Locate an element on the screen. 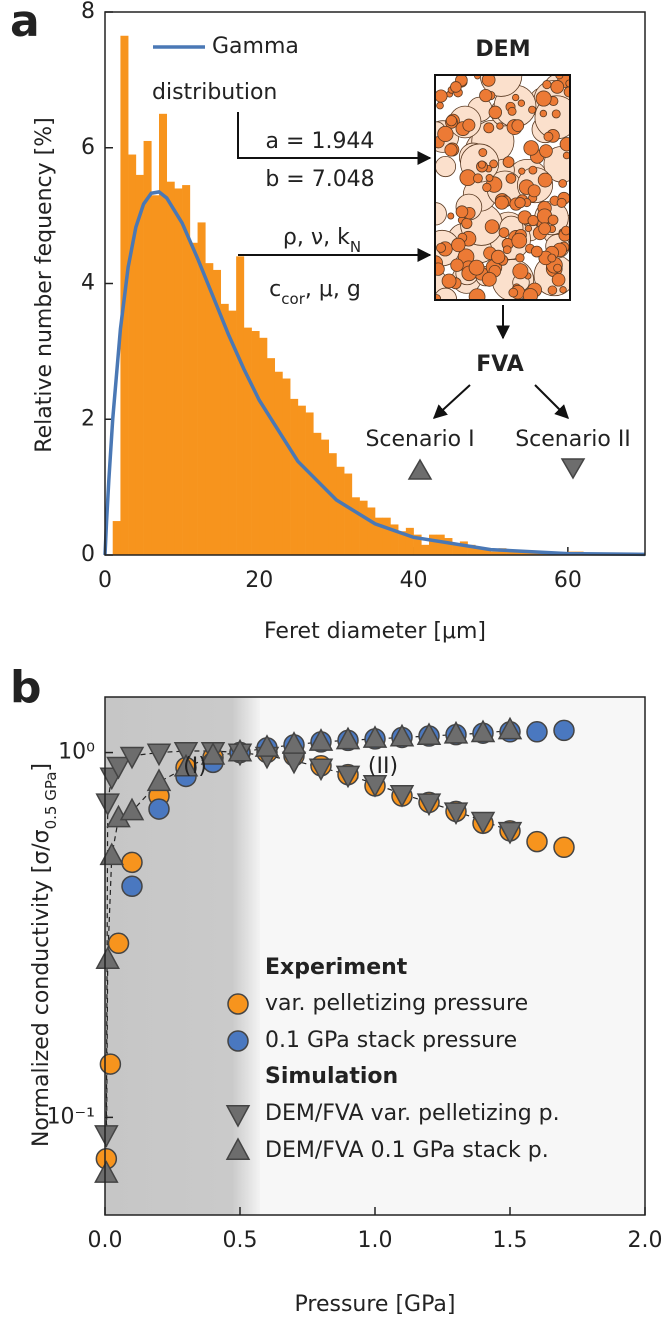 Image resolution: width=667 pixels, height=1330 pixels. x-tick-label: 20 is located at coordinates (259, 580).